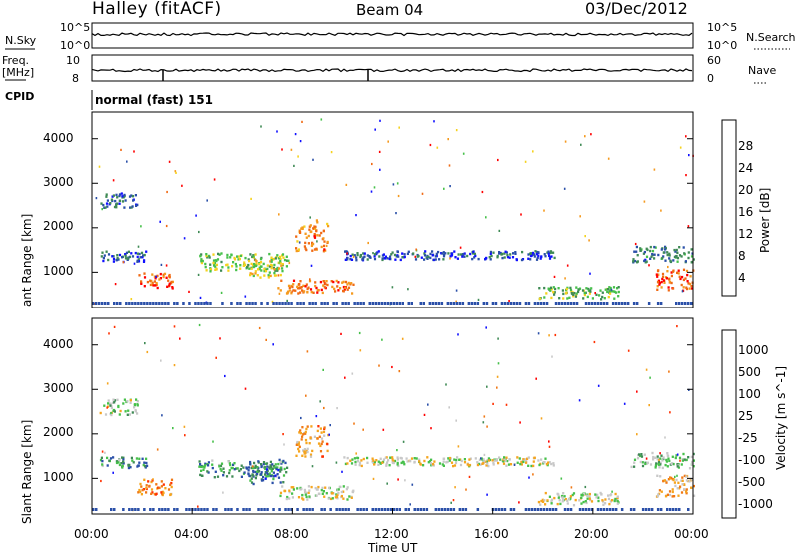 The height and width of the screenshot is (554, 800). What do you see at coordinates (58, 344) in the screenshot?
I see `velocity-ytick-4000: 4000` at bounding box center [58, 344].